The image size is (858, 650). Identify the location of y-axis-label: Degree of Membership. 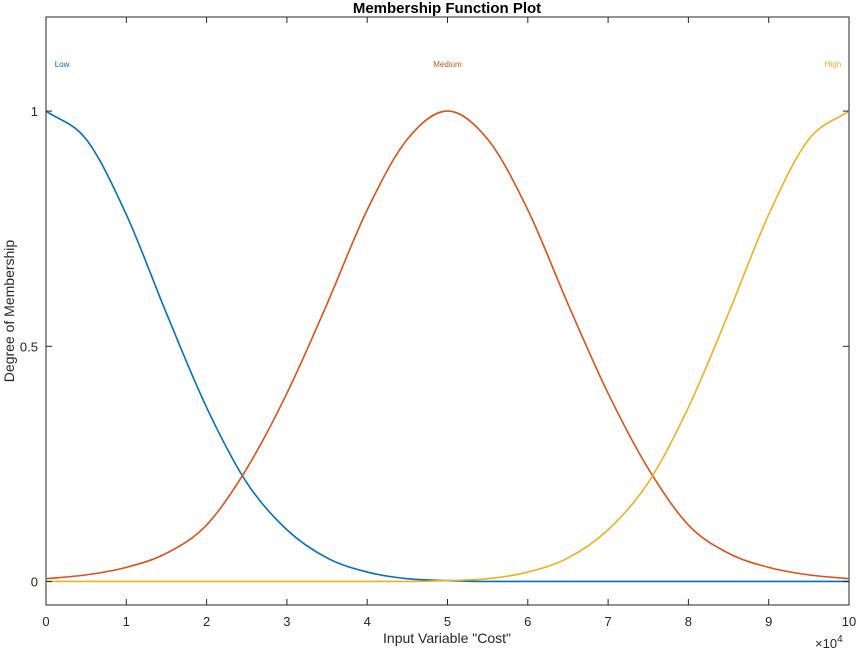
(9, 311).